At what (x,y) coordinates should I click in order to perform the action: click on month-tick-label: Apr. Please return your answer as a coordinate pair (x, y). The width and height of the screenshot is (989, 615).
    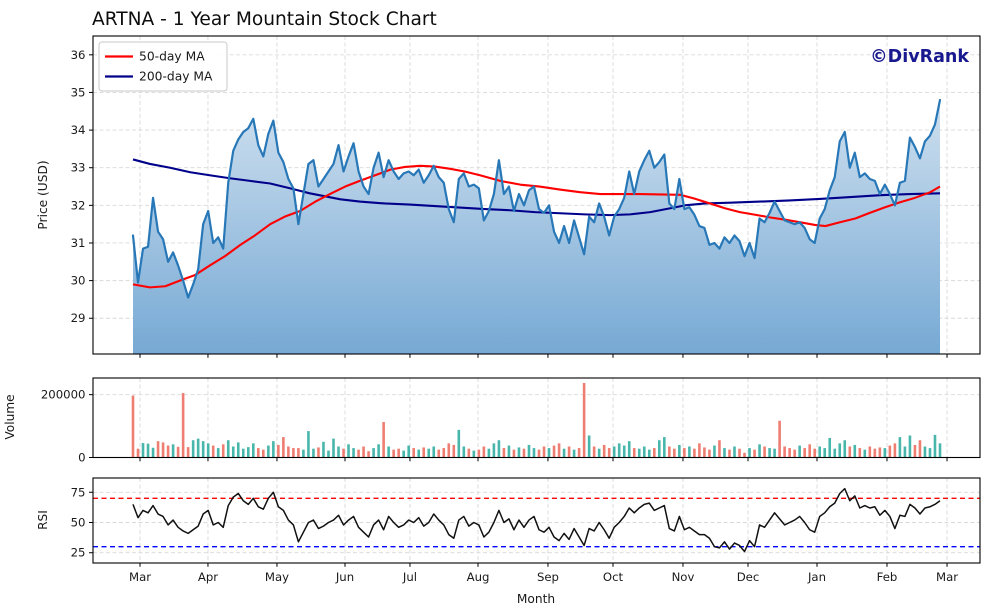
    Looking at the image, I should click on (208, 577).